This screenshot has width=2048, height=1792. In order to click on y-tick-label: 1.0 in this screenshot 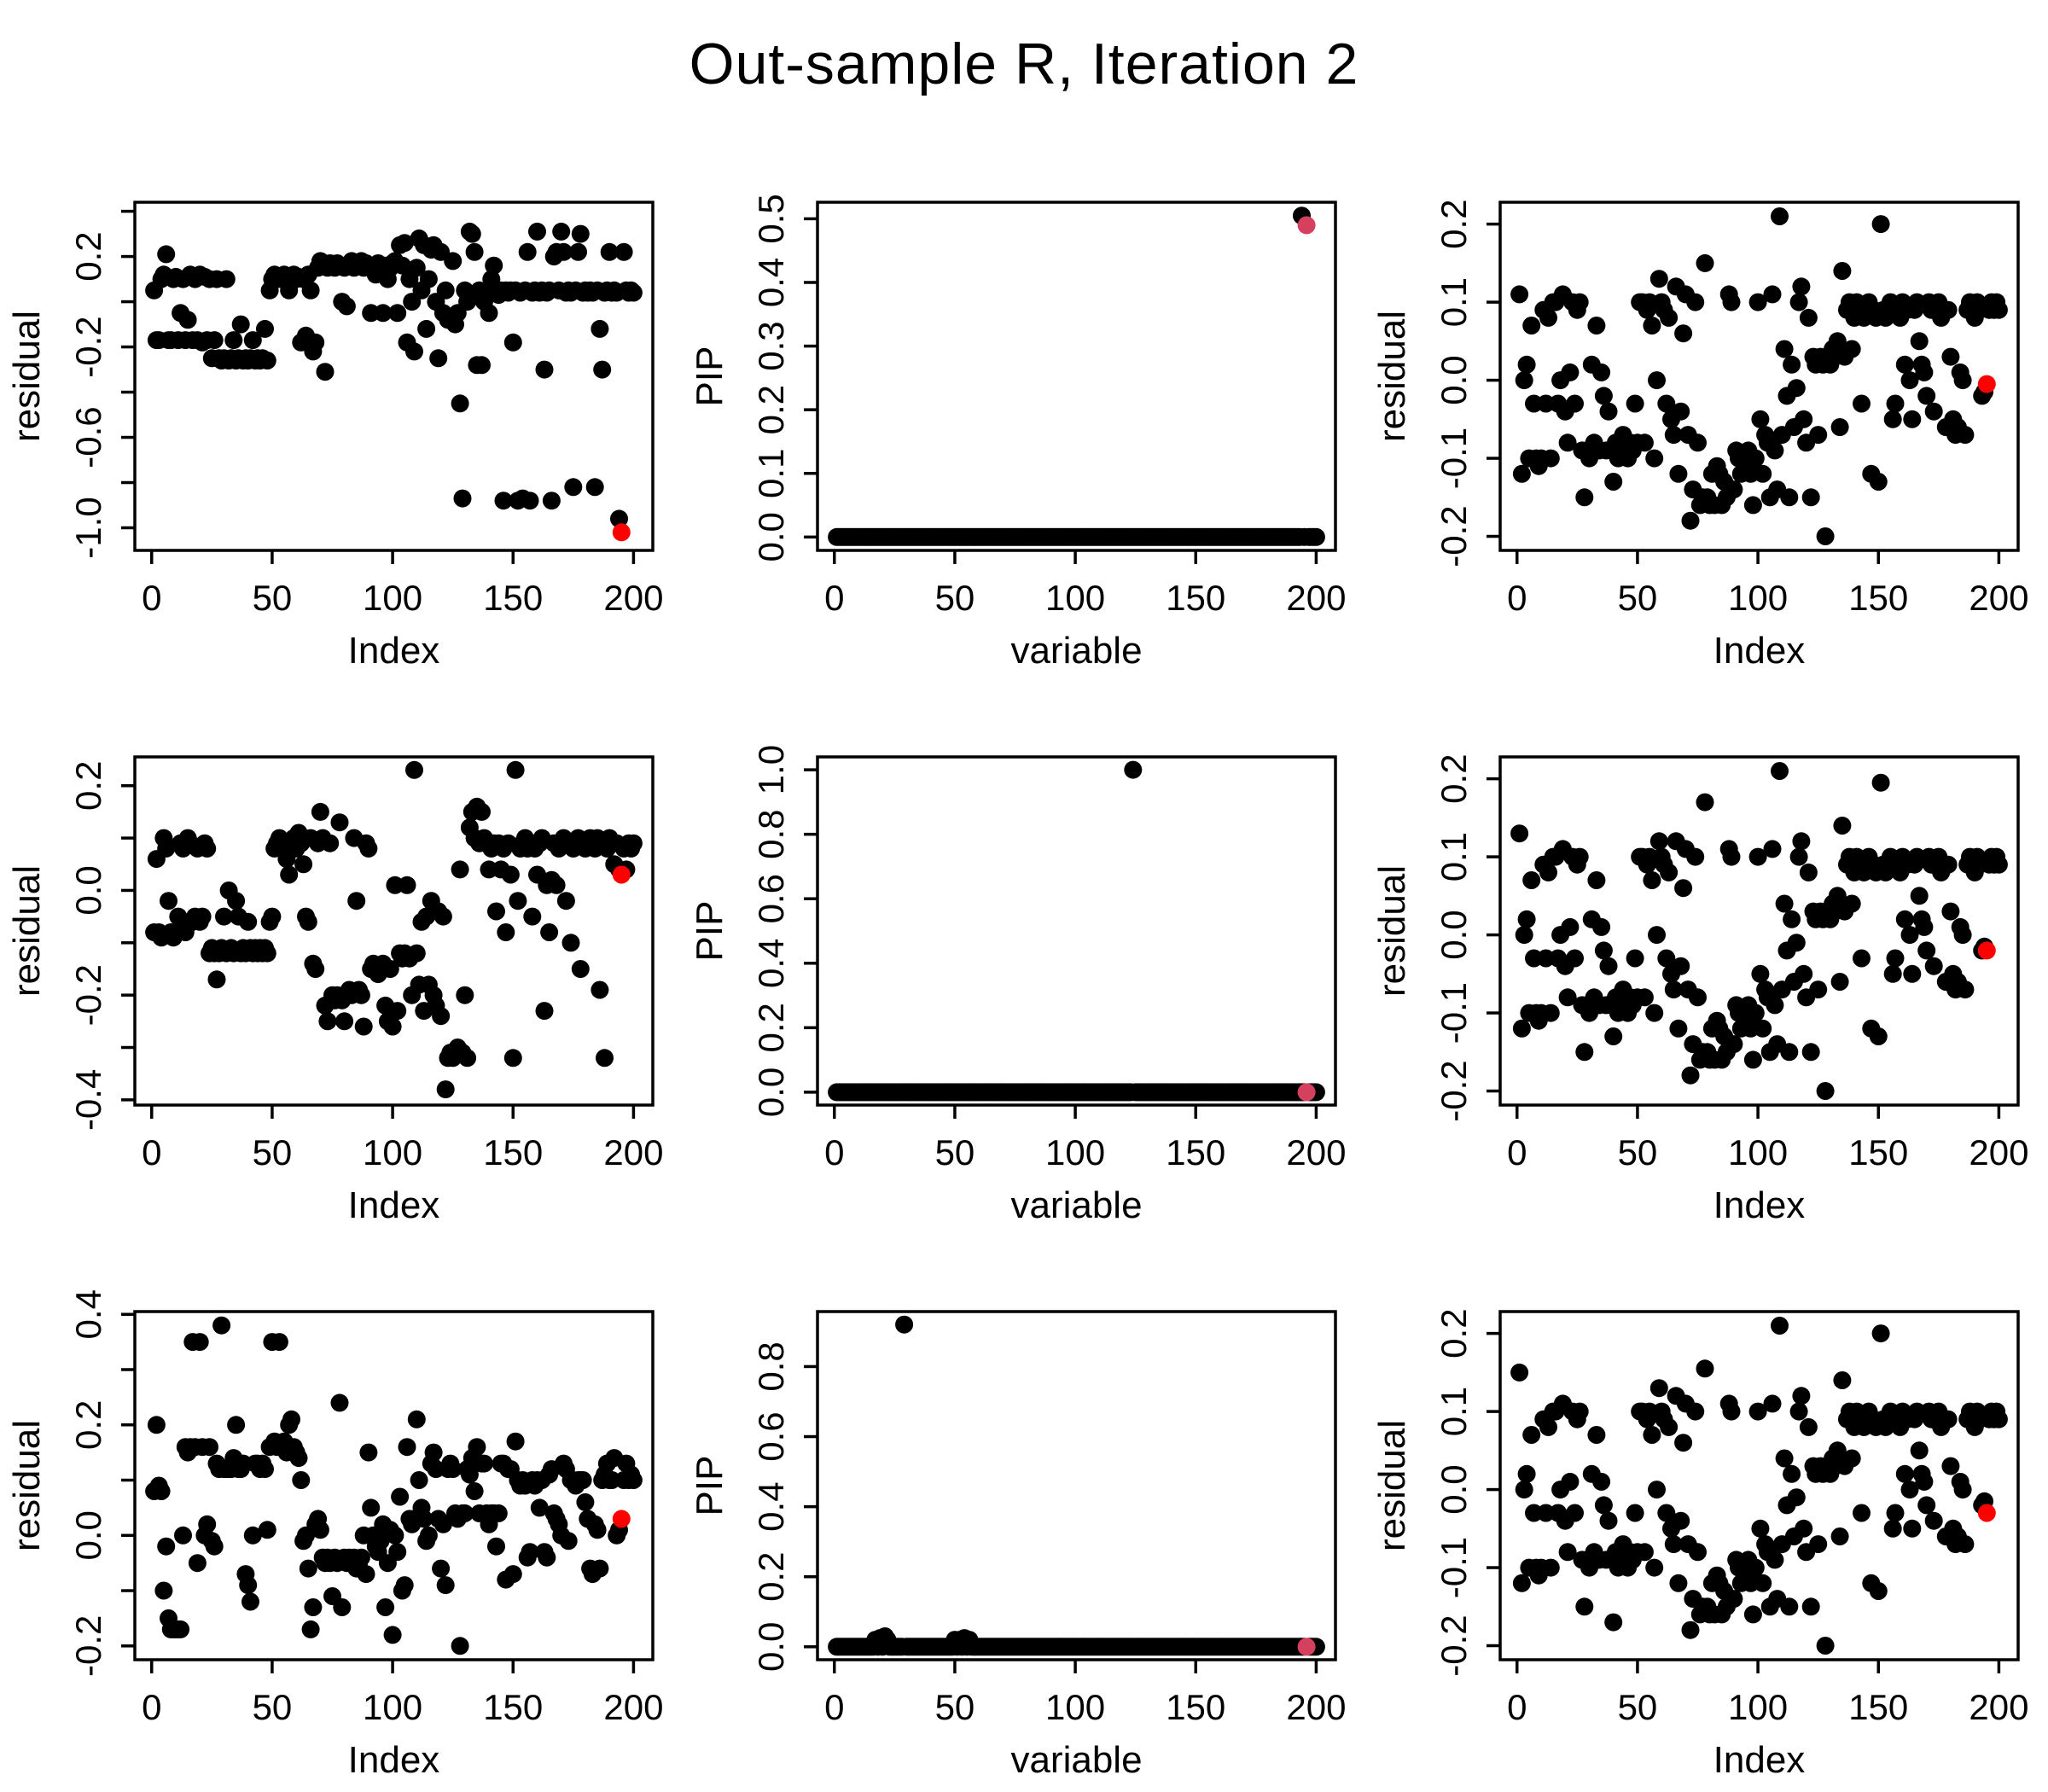, I will do `click(771, 769)`.